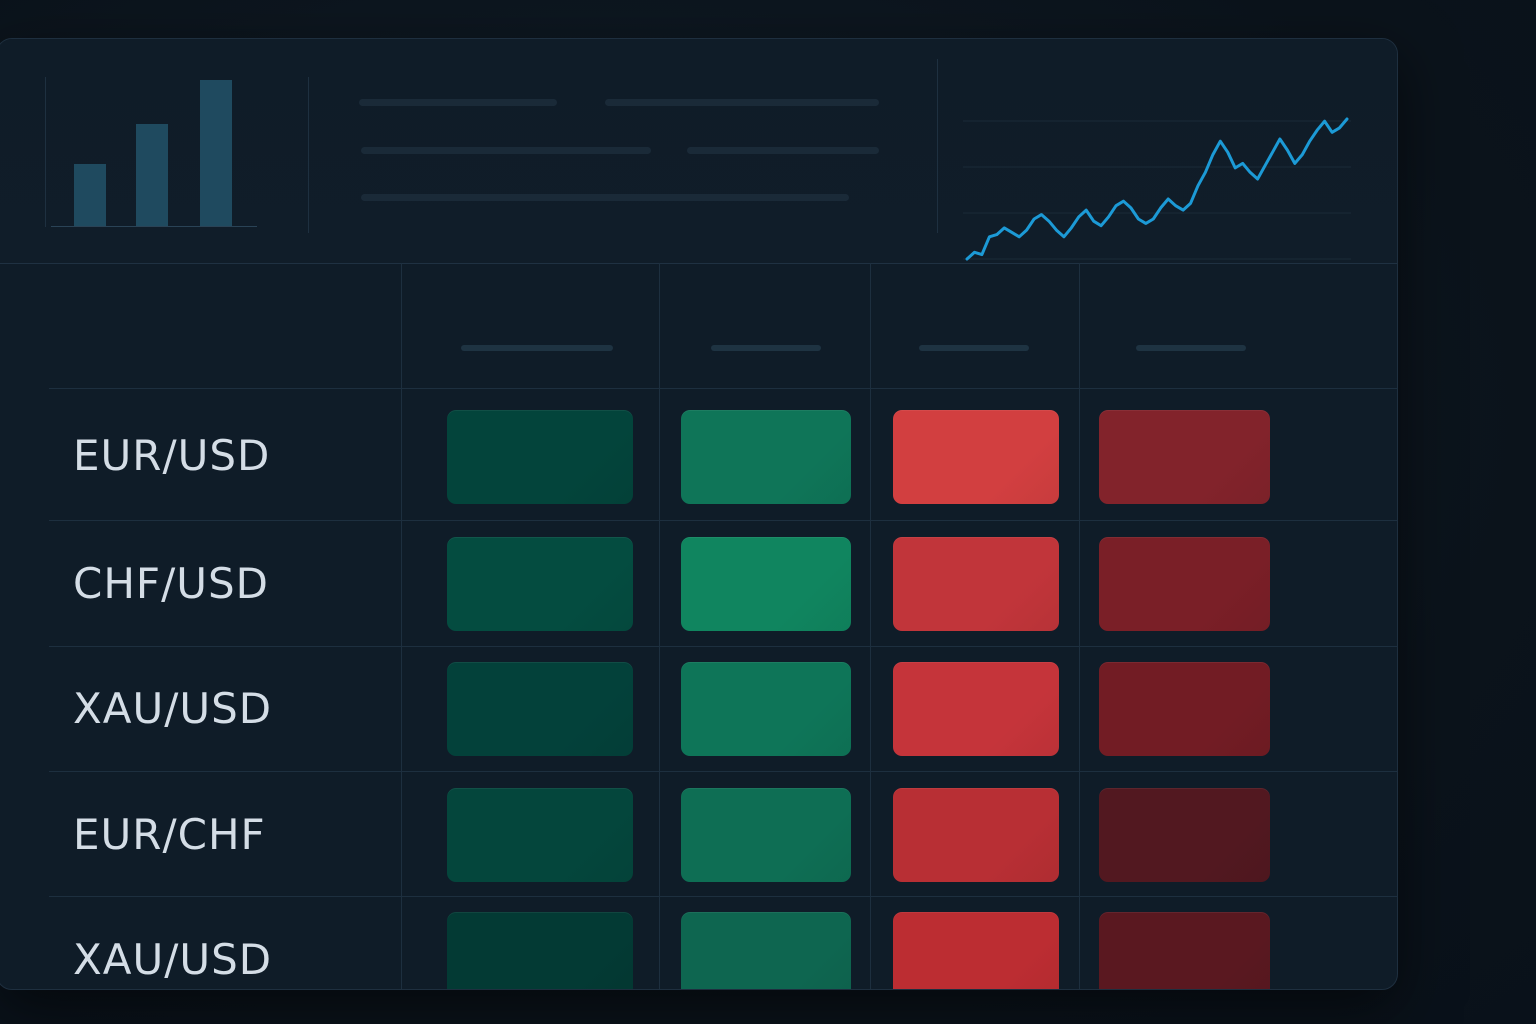 The image size is (1536, 1024). I want to click on sparkline-chart, so click(1157, 189).